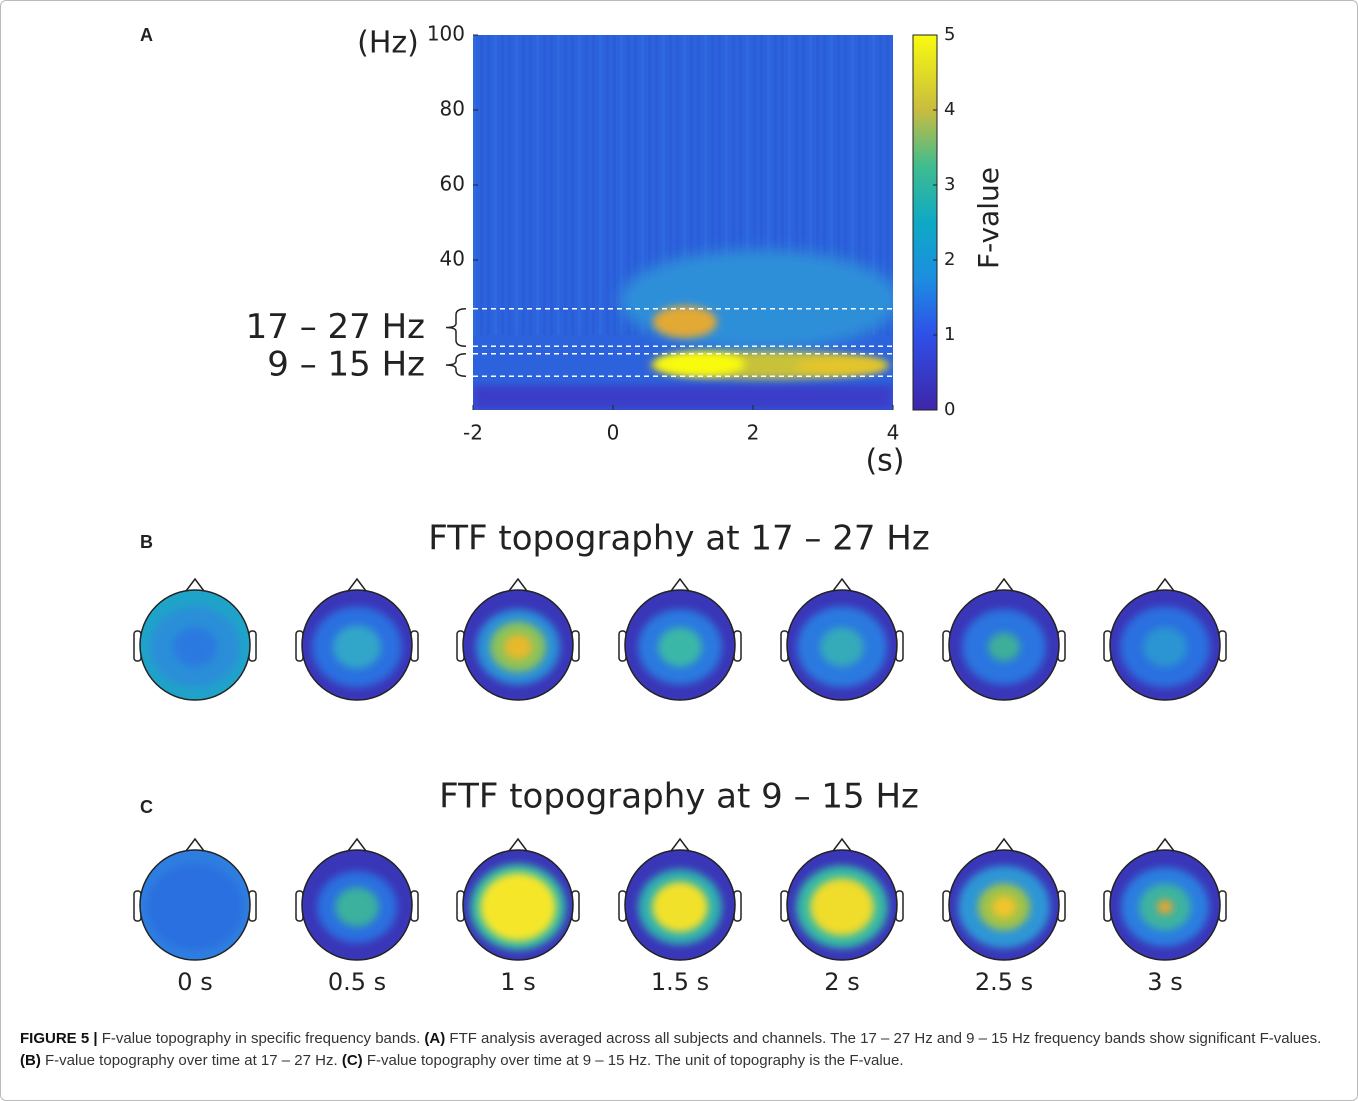  Describe the element at coordinates (683, 222) in the screenshot. I see `heatmap` at that location.